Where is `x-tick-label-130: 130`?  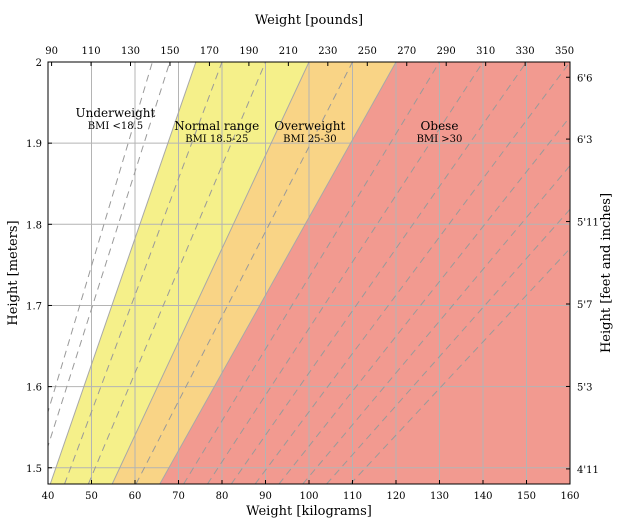 x-tick-label-130: 130 is located at coordinates (439, 496).